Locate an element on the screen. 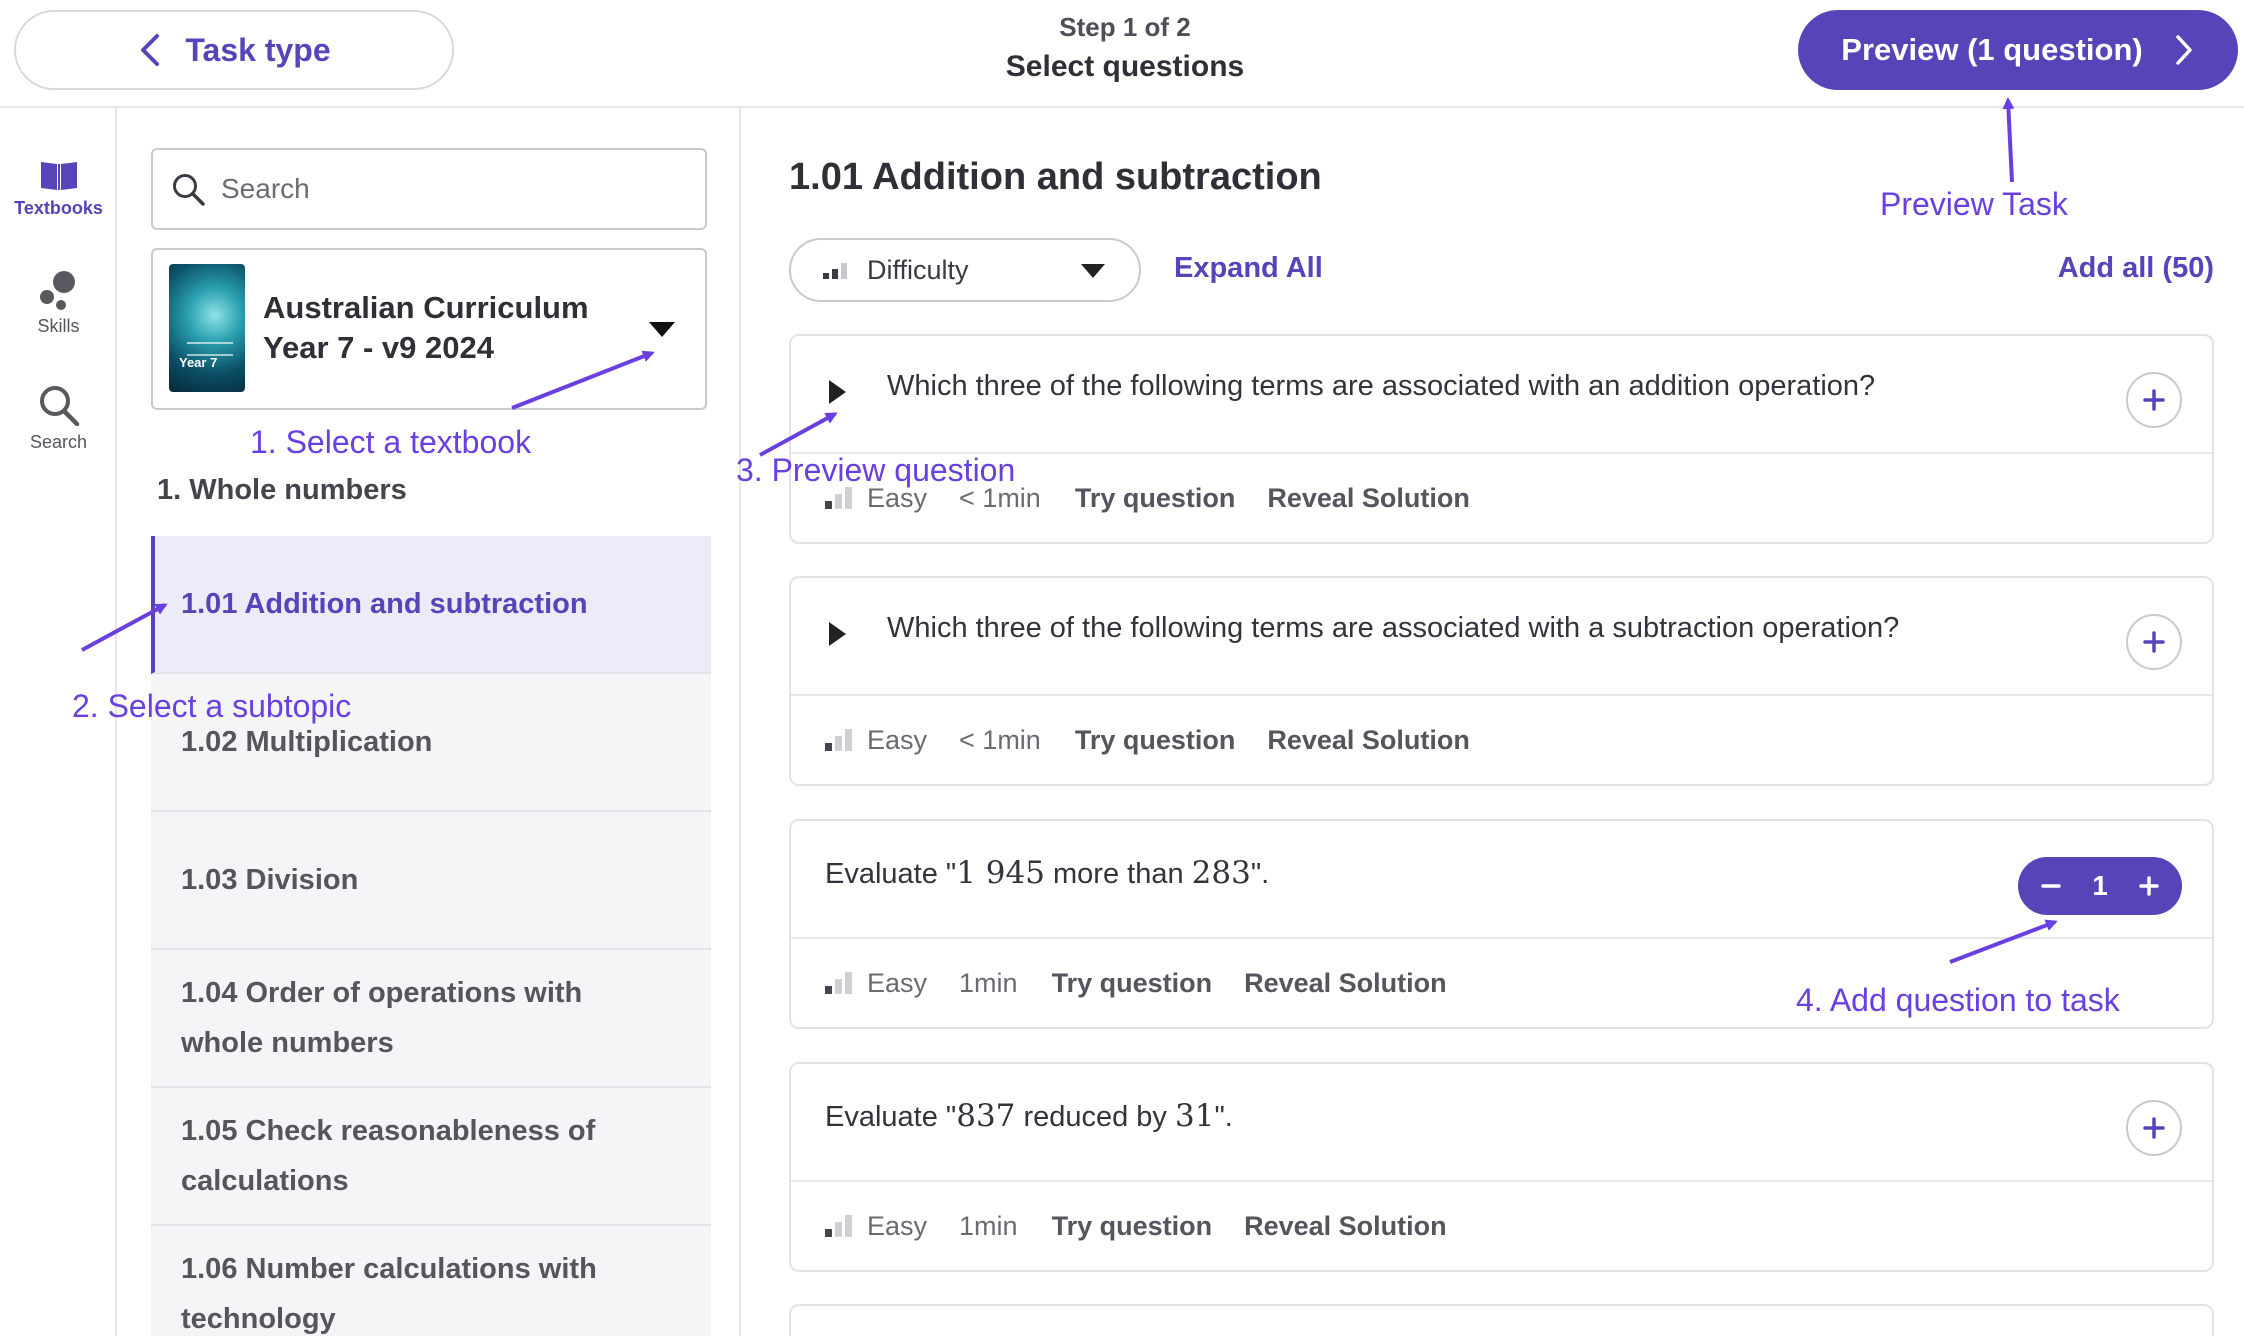  difficulty-filter: Difficulty is located at coordinates (965, 270).